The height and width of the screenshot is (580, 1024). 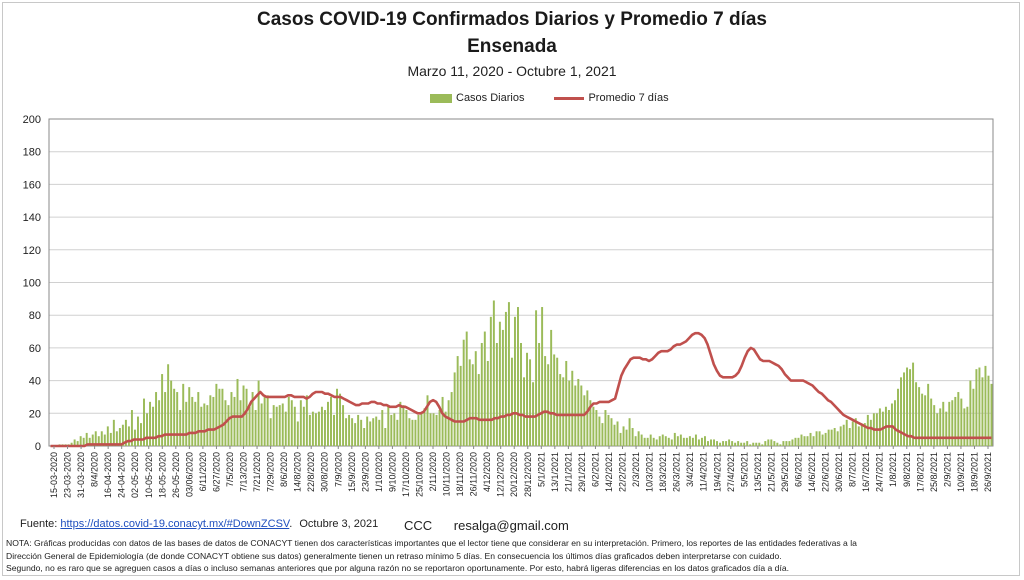 I want to click on x-tick-label: 7/13/2020, so click(x=244, y=472).